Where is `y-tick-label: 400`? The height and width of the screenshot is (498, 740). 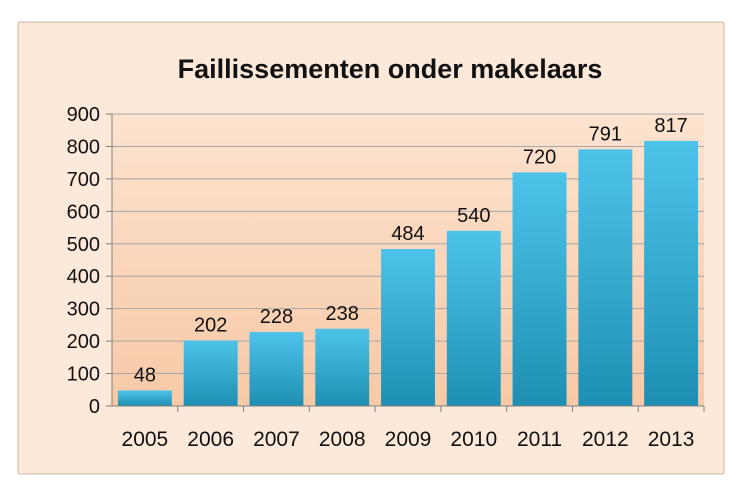
y-tick-label: 400 is located at coordinates (83, 277).